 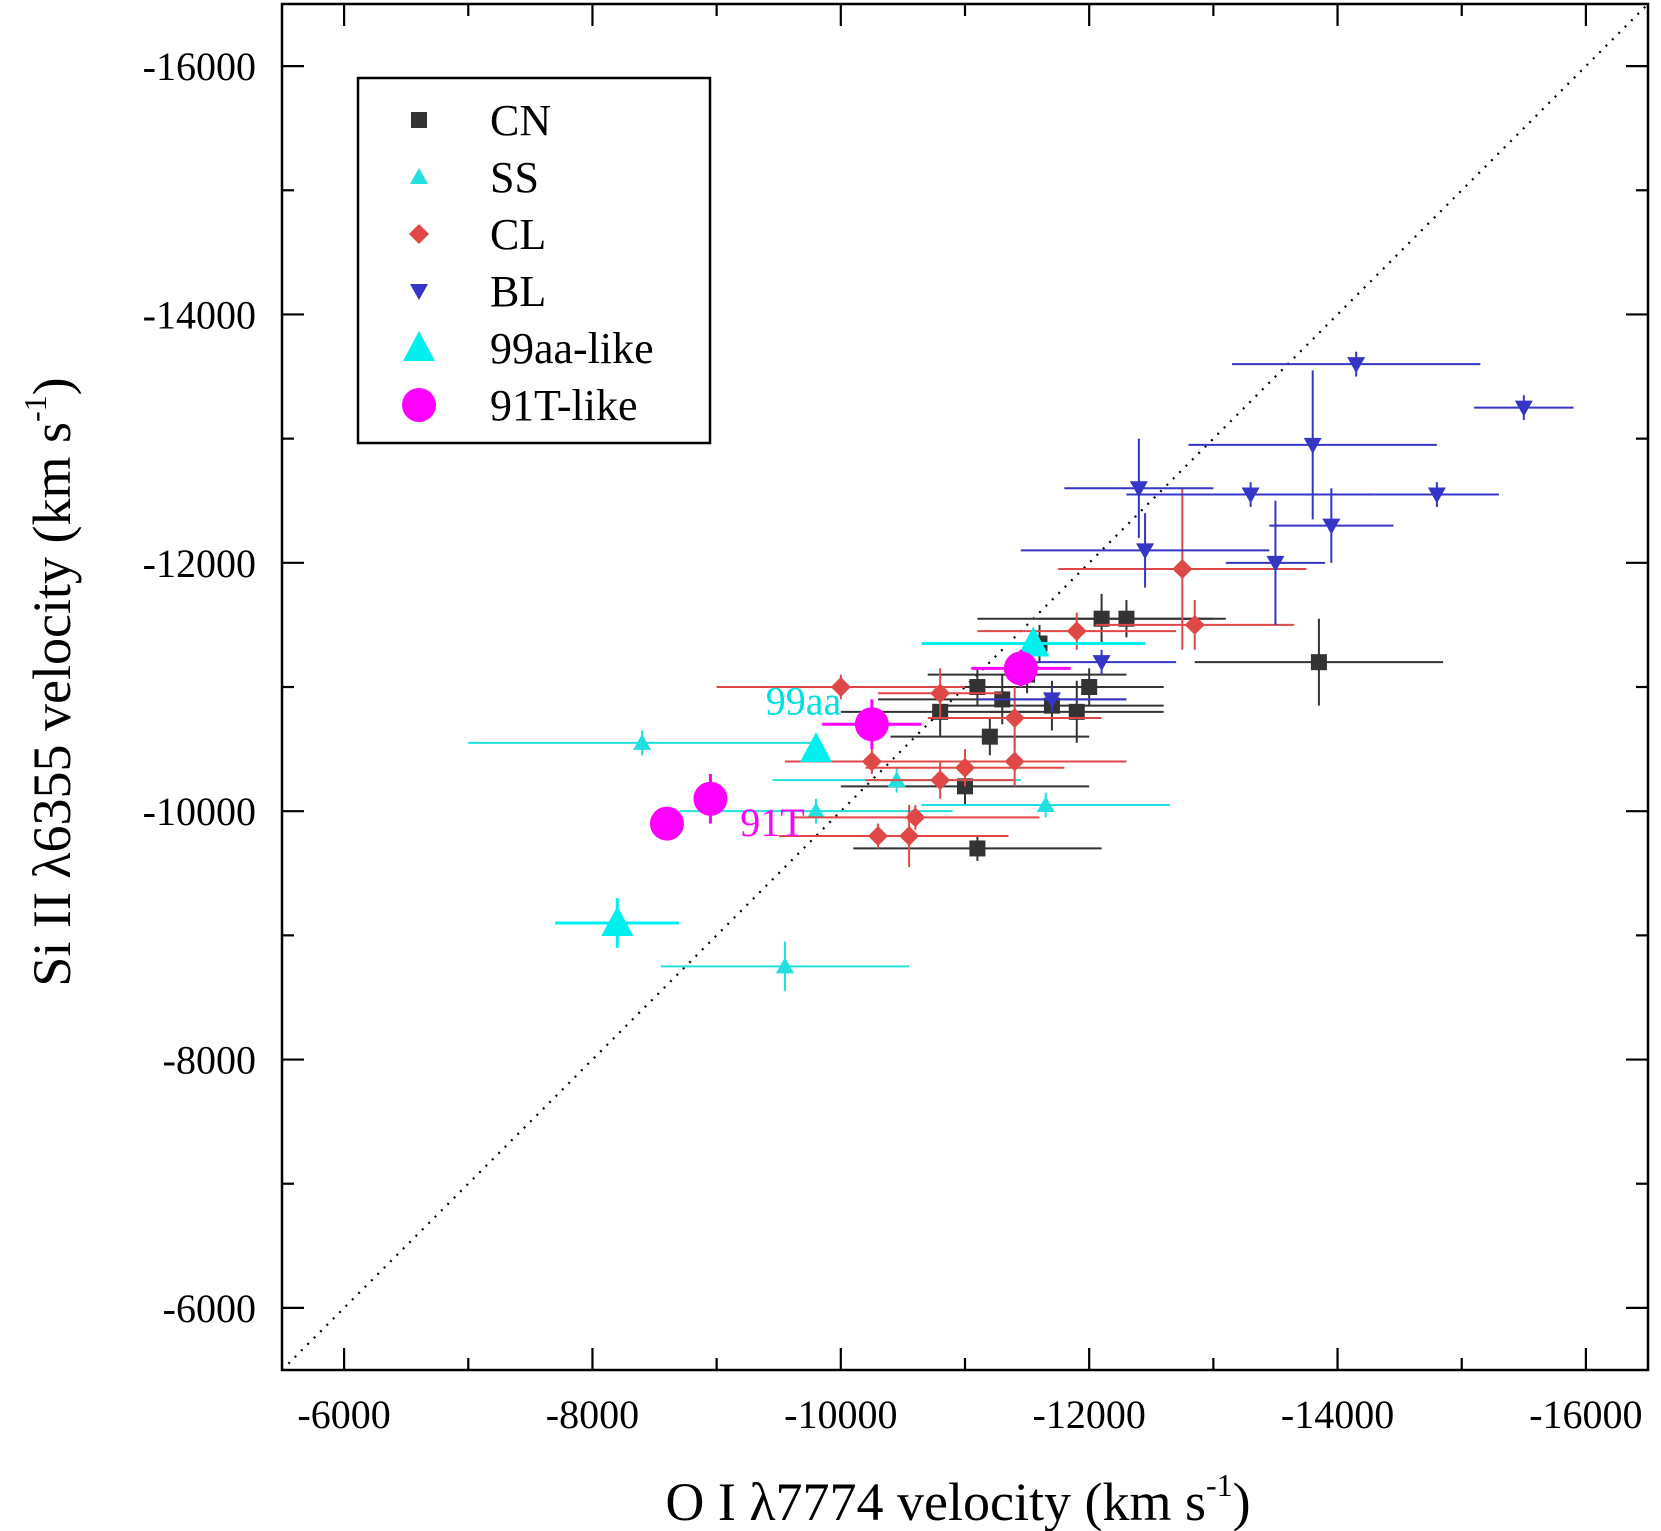 I want to click on legend: CN SS CL BL 99aa-like 91T-like, so click(x=534, y=260).